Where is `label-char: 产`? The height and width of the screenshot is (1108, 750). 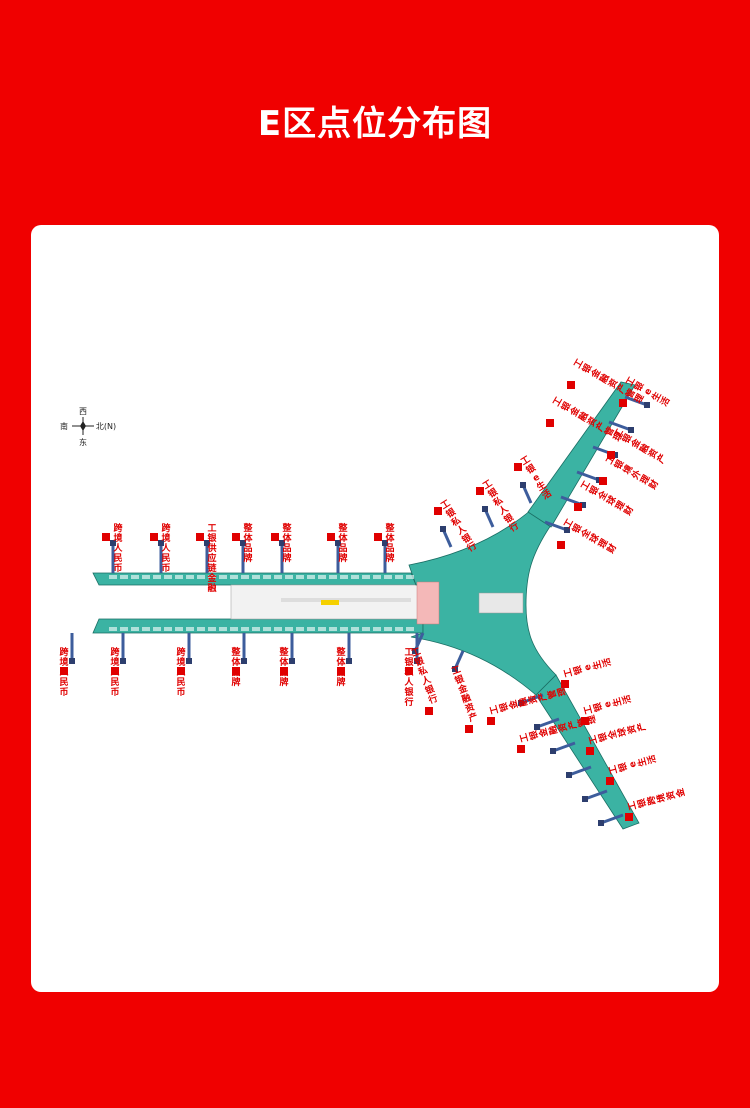
label-char: 产 is located at coordinates (641, 727).